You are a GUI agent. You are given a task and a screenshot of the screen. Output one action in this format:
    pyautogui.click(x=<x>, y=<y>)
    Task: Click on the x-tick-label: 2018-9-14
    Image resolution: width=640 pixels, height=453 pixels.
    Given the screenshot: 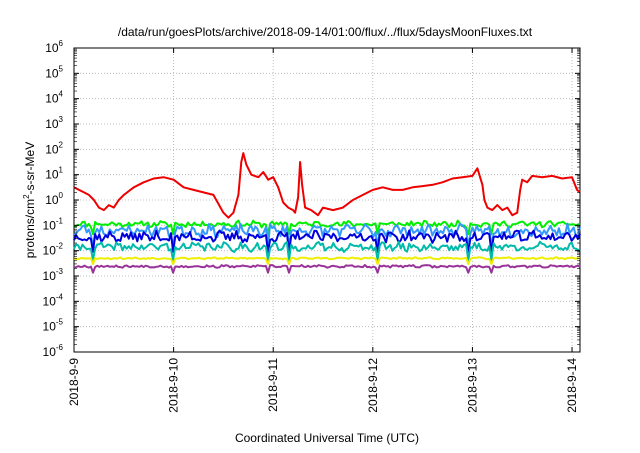 What is the action you would take?
    pyautogui.click(x=572, y=385)
    